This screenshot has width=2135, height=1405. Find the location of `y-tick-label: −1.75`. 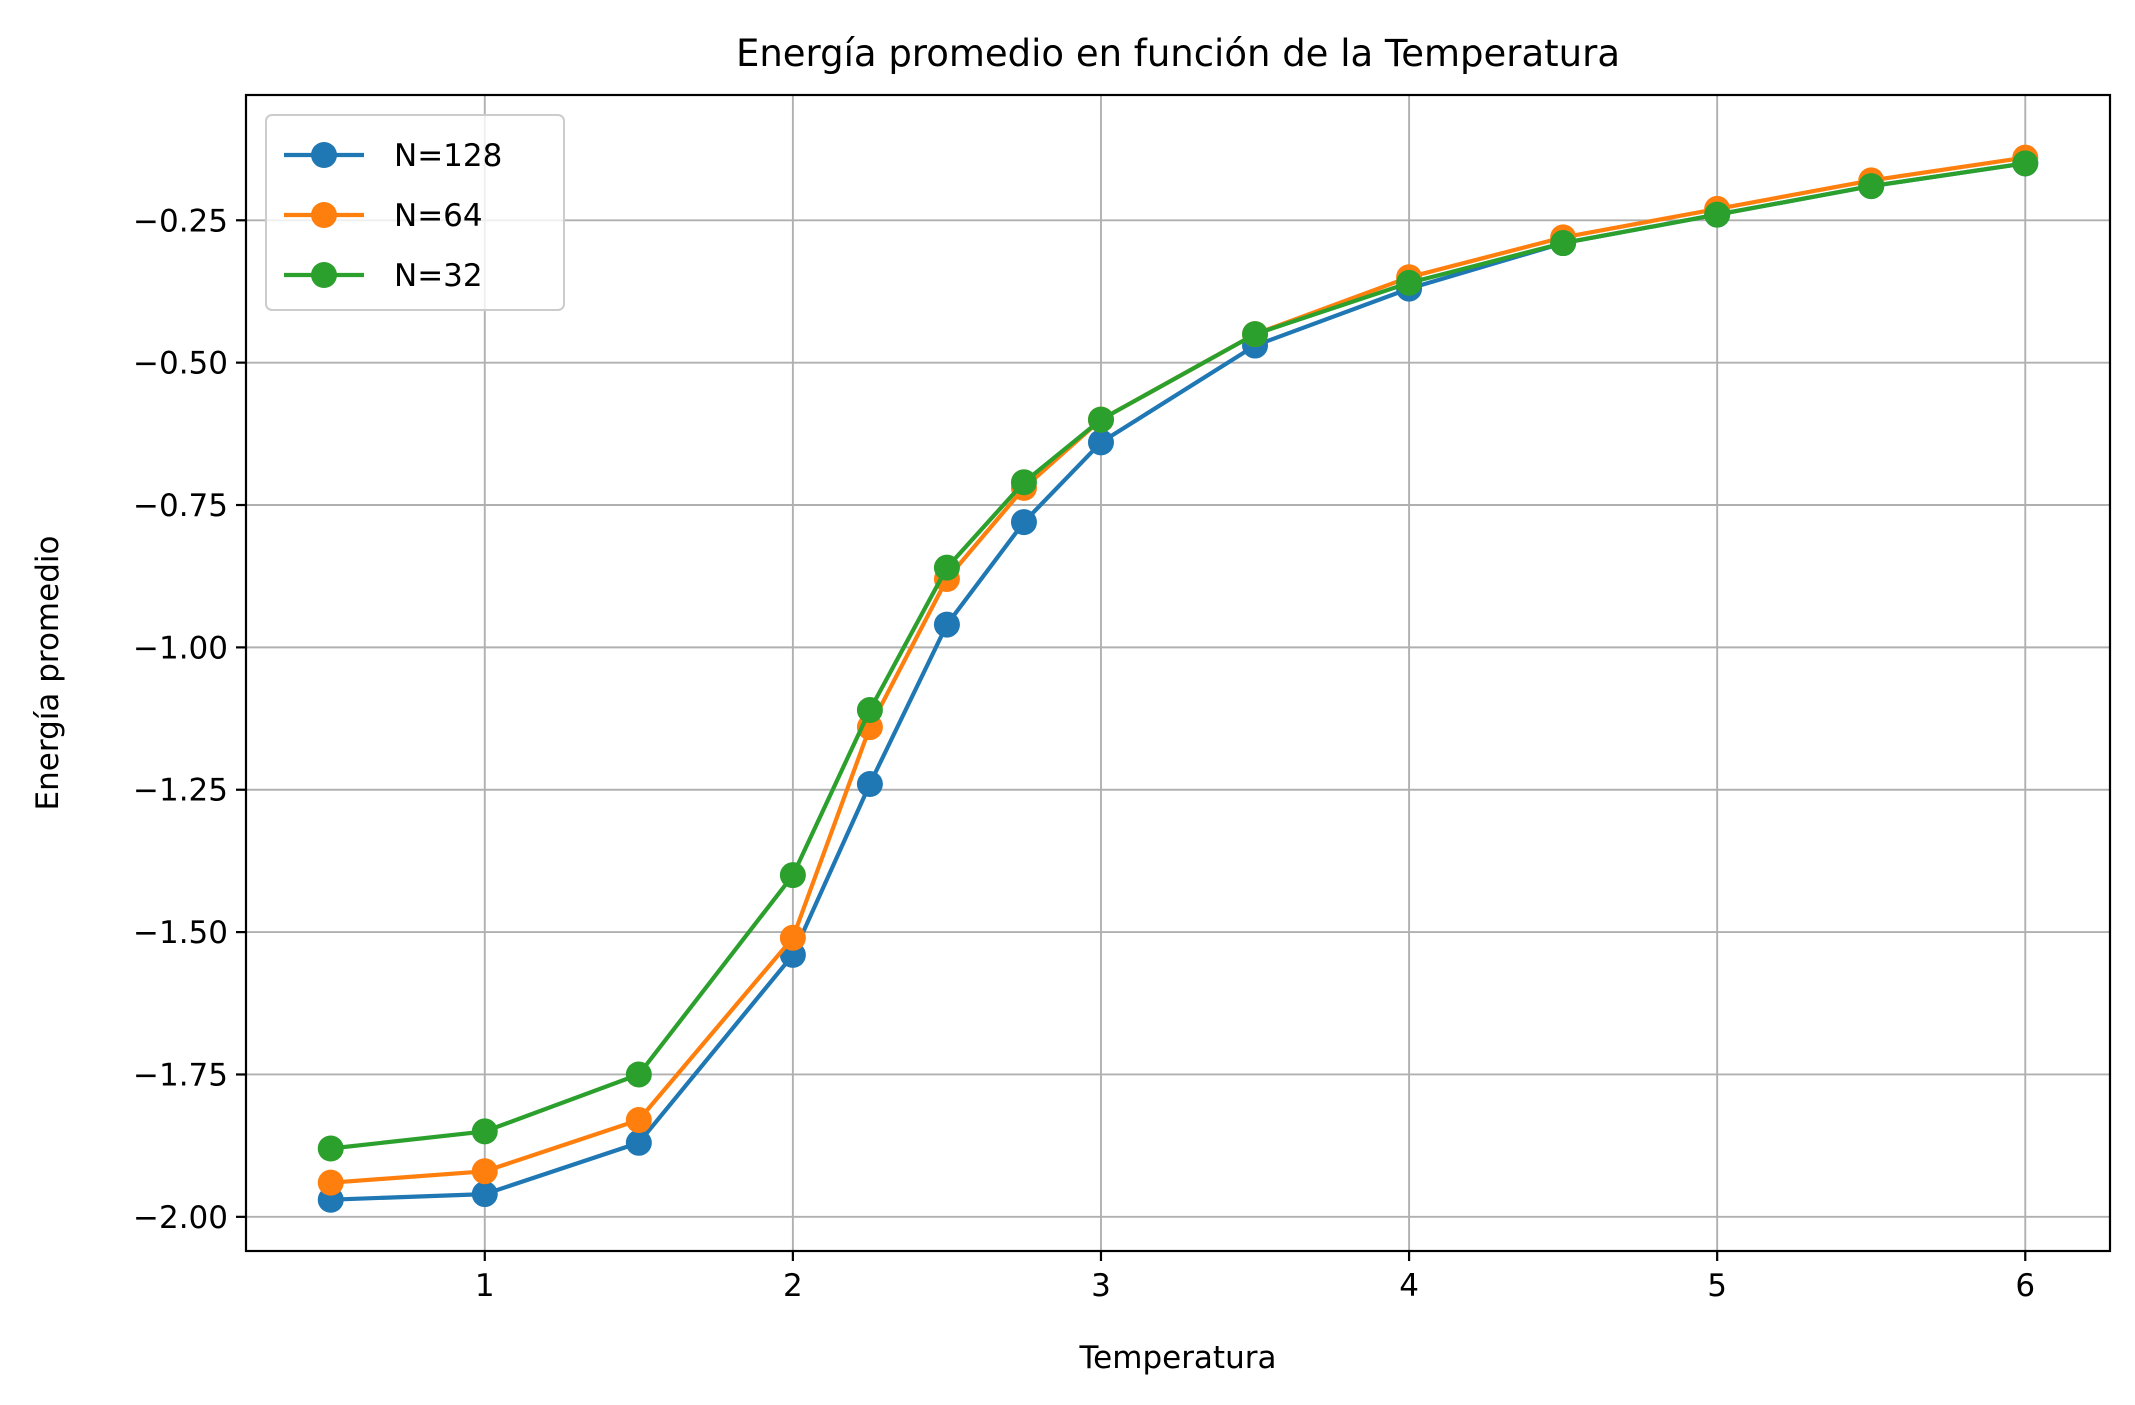

y-tick-label: −1.75 is located at coordinates (180, 1075).